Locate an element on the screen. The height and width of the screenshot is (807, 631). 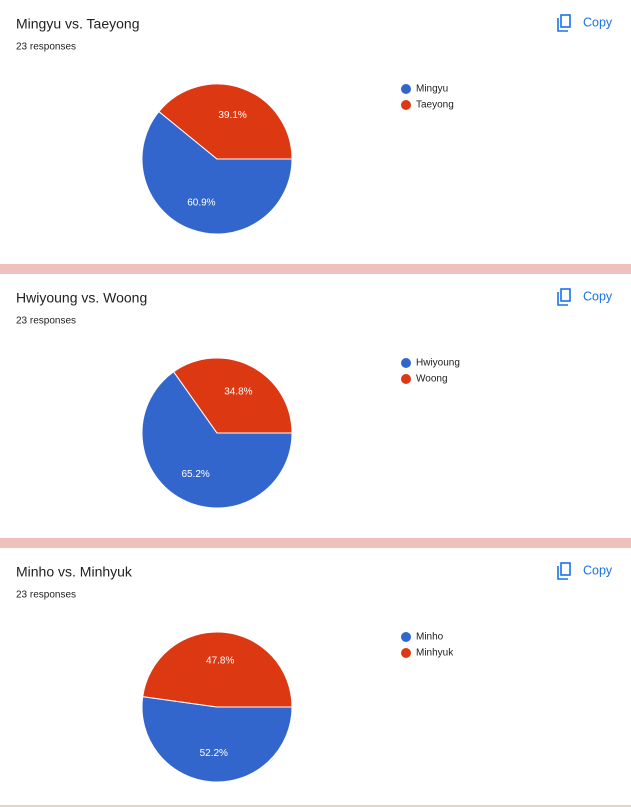
slice-label: 52.2% is located at coordinates (214, 753).